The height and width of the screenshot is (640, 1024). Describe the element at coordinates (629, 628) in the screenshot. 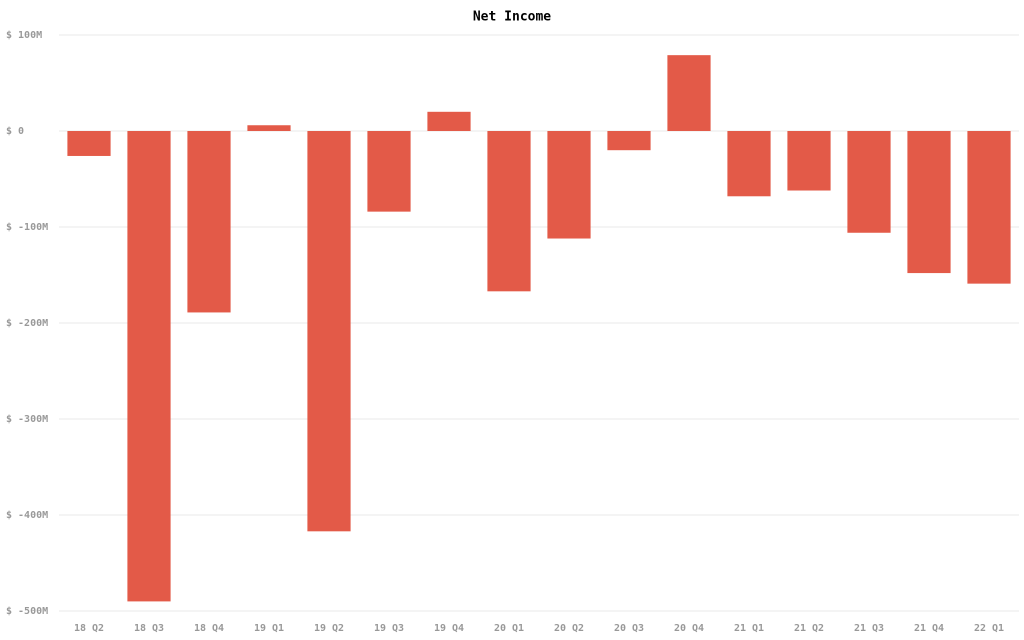

I see `x-tick-label: 20 Q3` at that location.